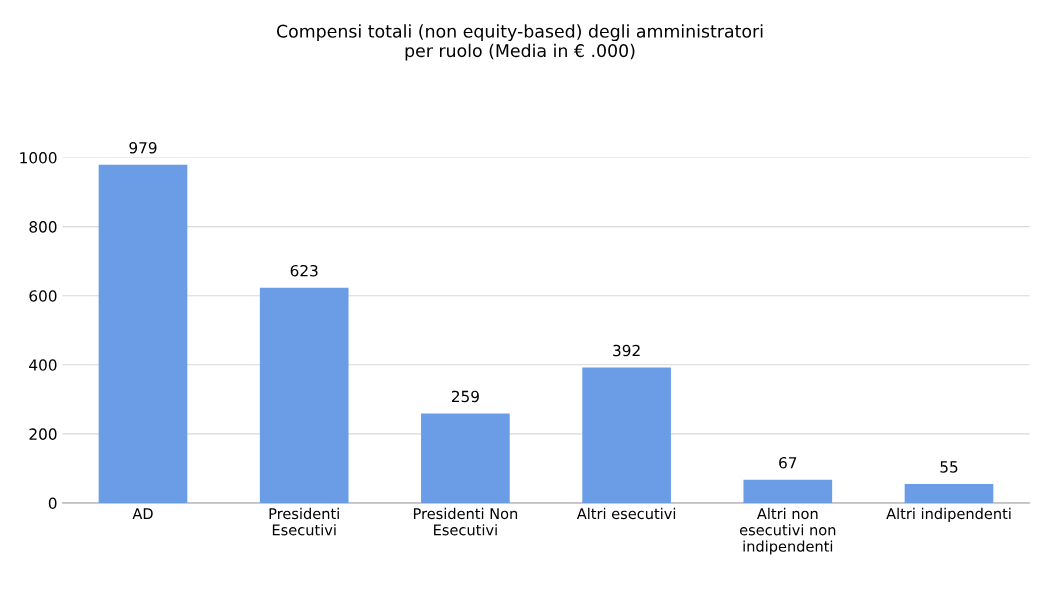 The image size is (1040, 606). Describe the element at coordinates (787, 531) in the screenshot. I see `x-tick-label: Altri non esecutivi non indipendenti` at that location.